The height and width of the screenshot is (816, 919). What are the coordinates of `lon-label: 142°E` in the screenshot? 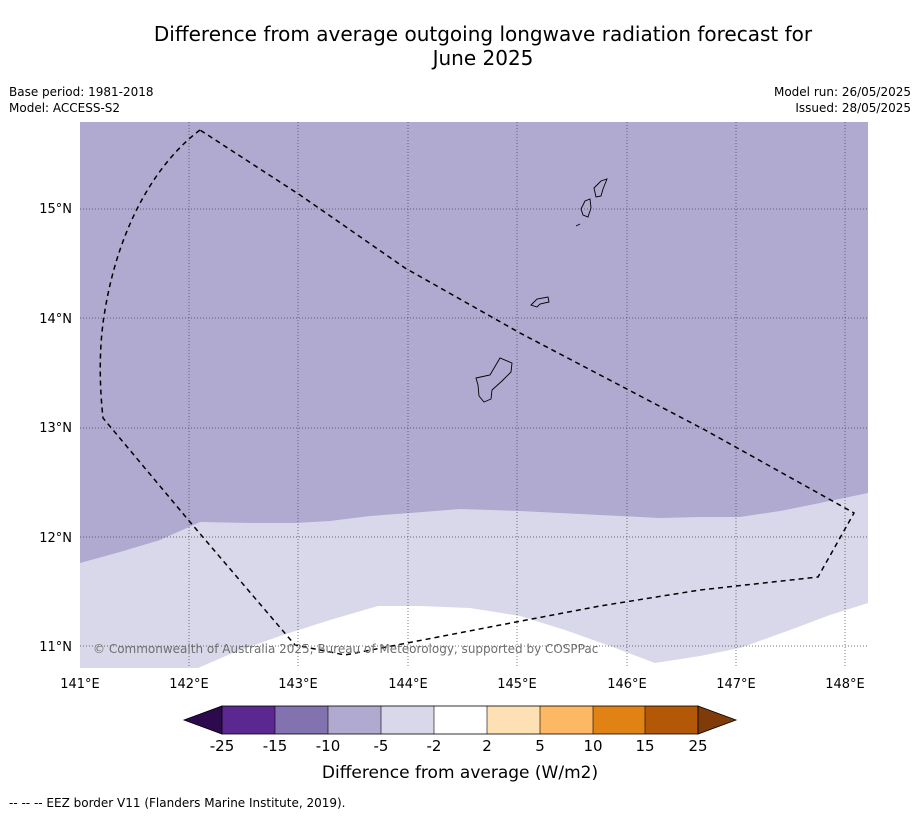 It's located at (189, 684).